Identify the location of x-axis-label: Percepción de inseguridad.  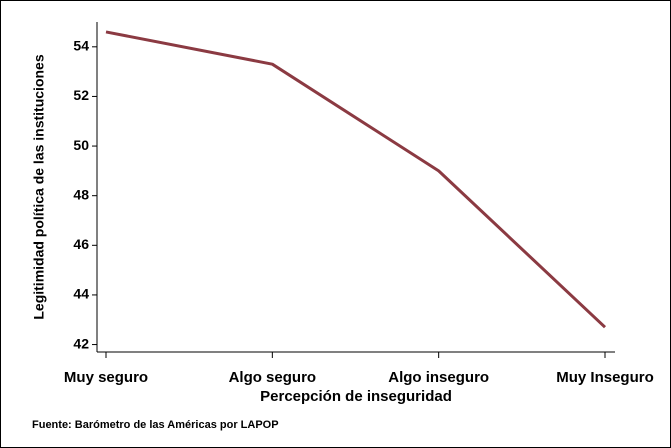
(356, 396).